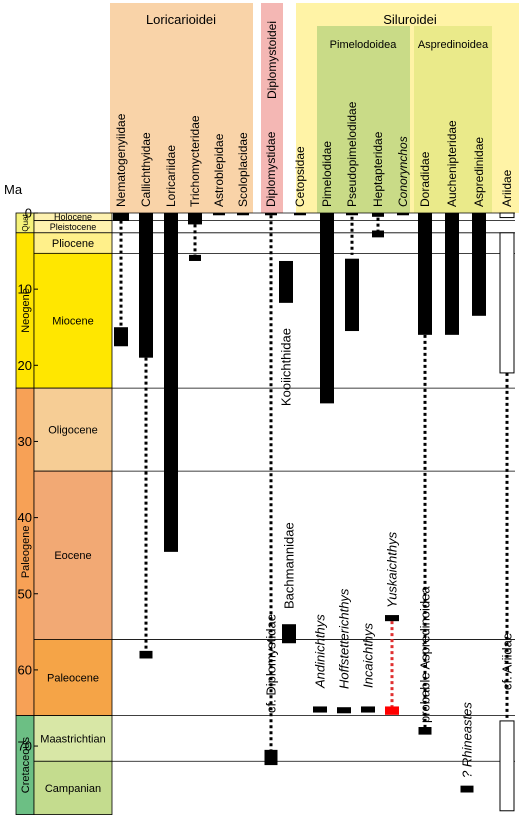  I want to click on y-tick-label-0: 0, so click(28, 213).